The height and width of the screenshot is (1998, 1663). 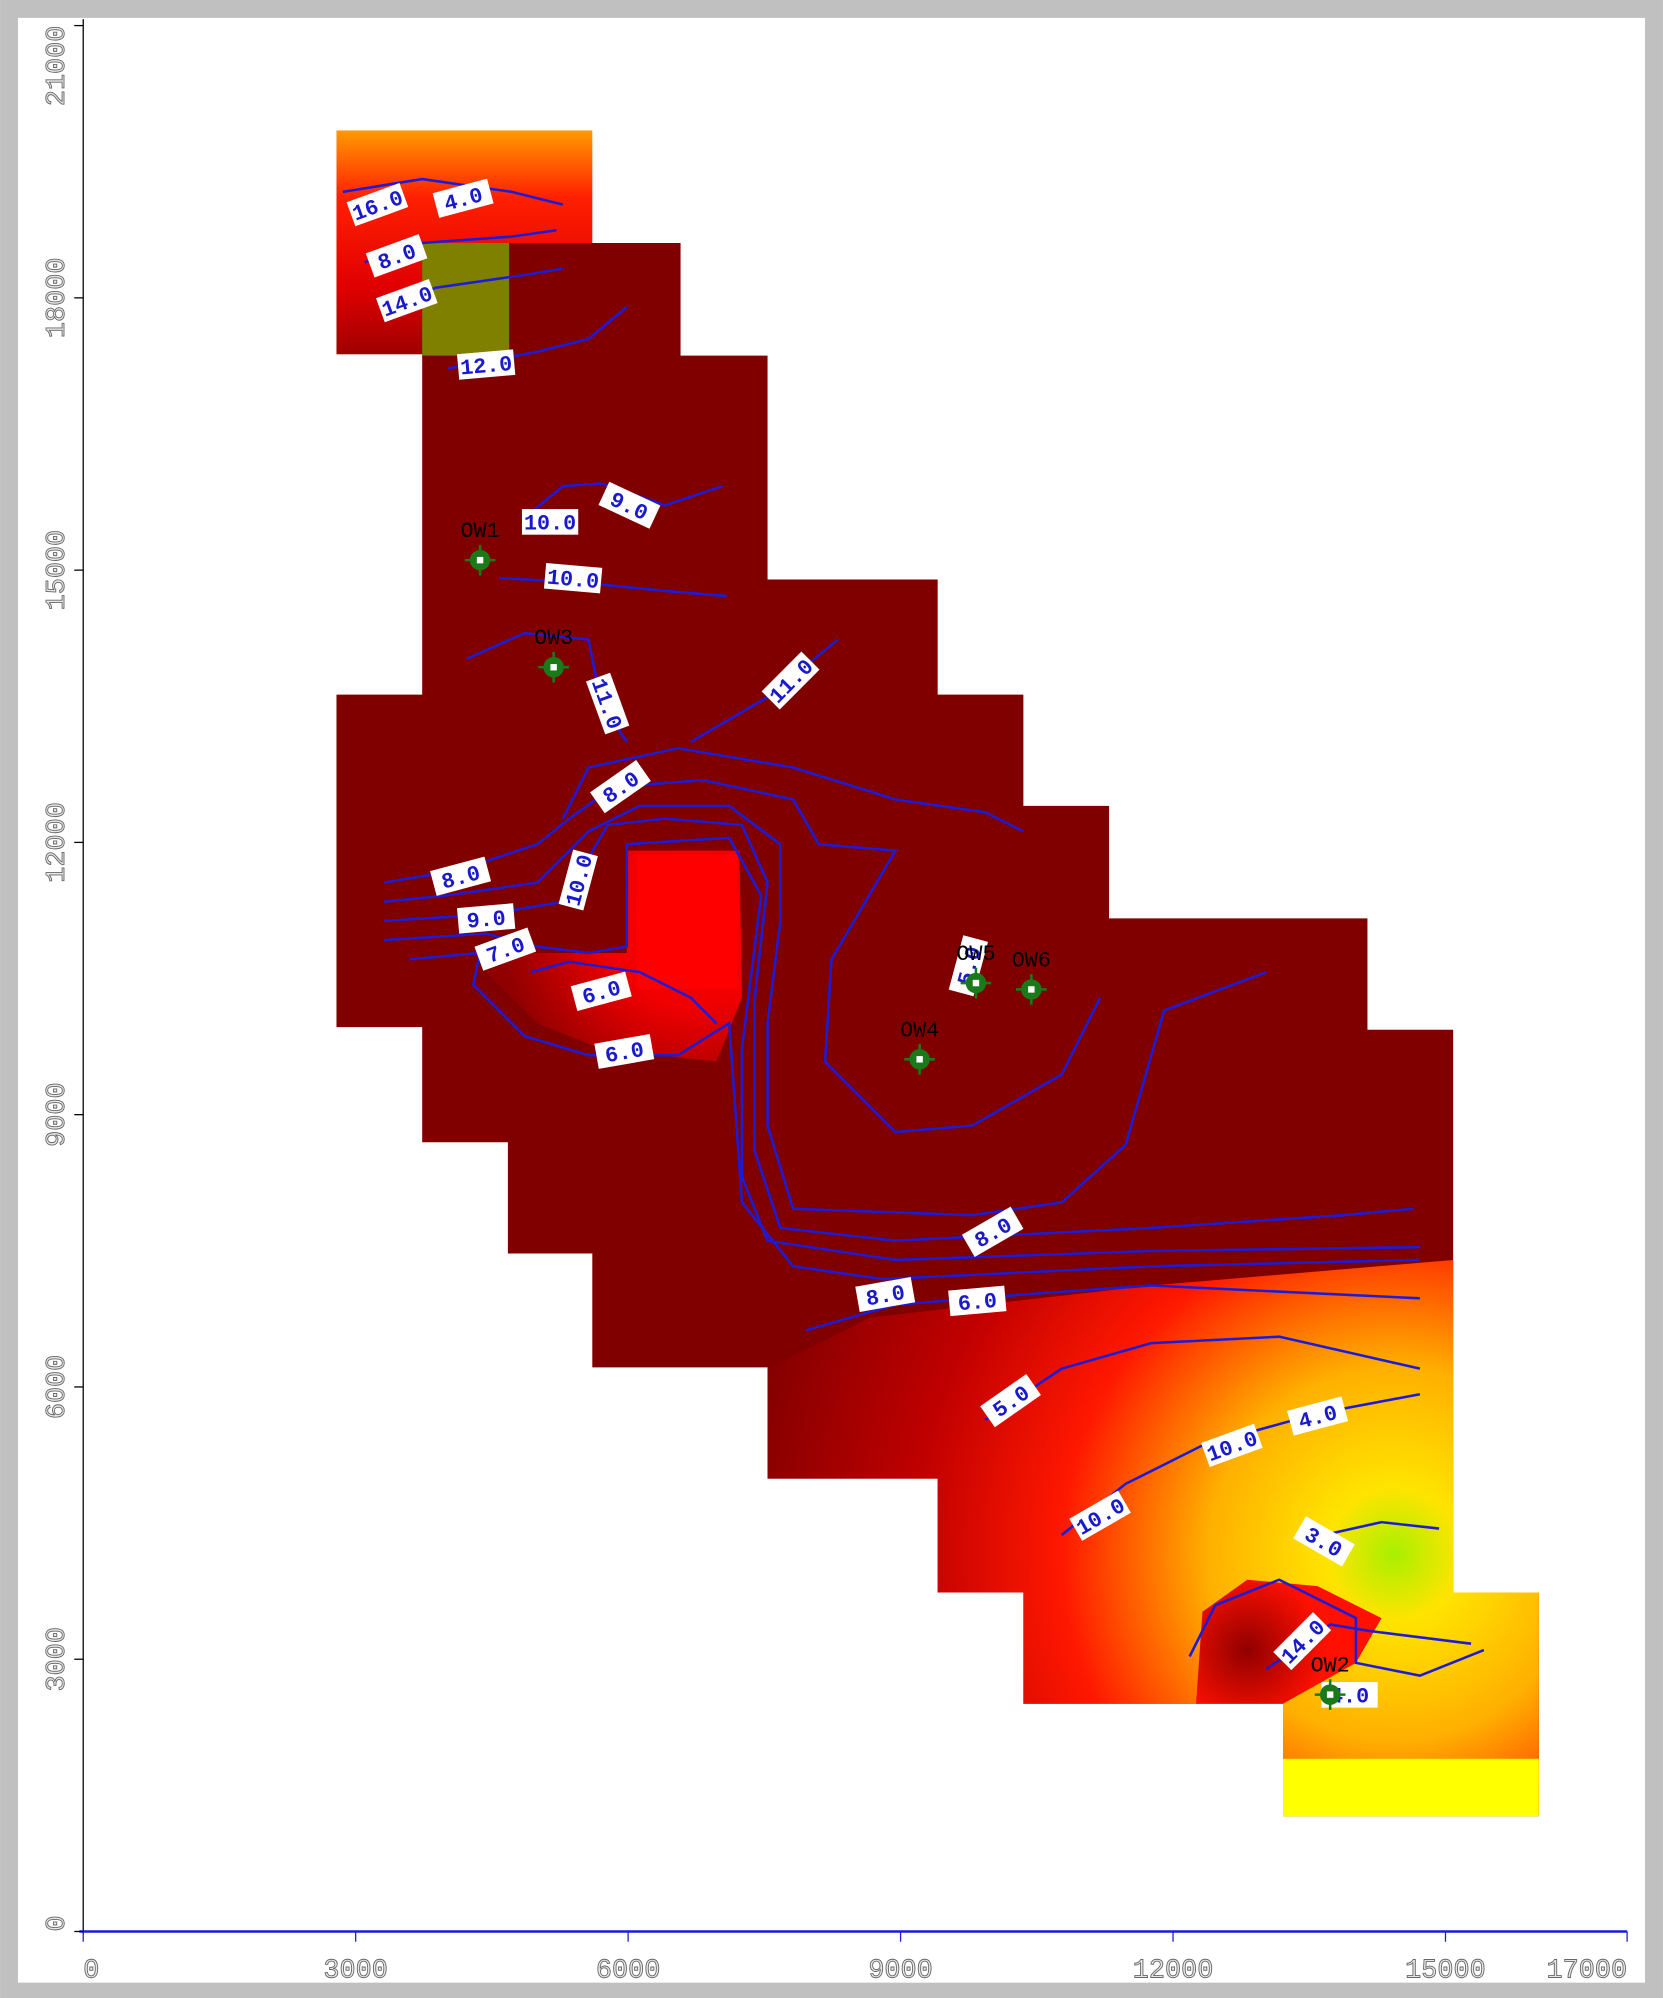 I want to click on well: OW3, so click(x=553, y=654).